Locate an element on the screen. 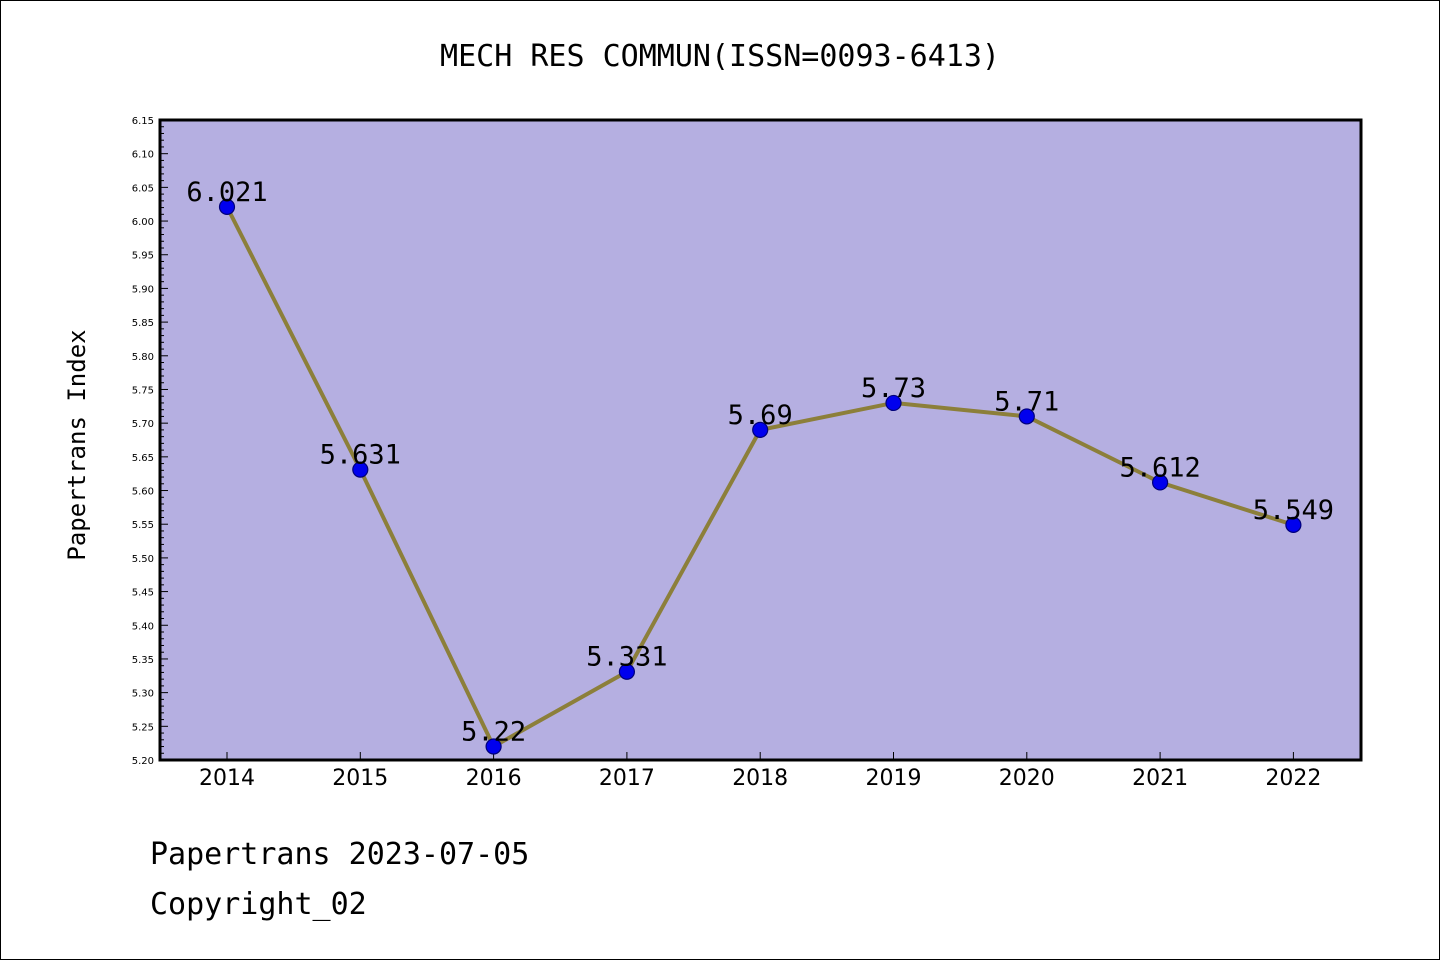  y-tick-label: 6.15 is located at coordinates (143, 121).